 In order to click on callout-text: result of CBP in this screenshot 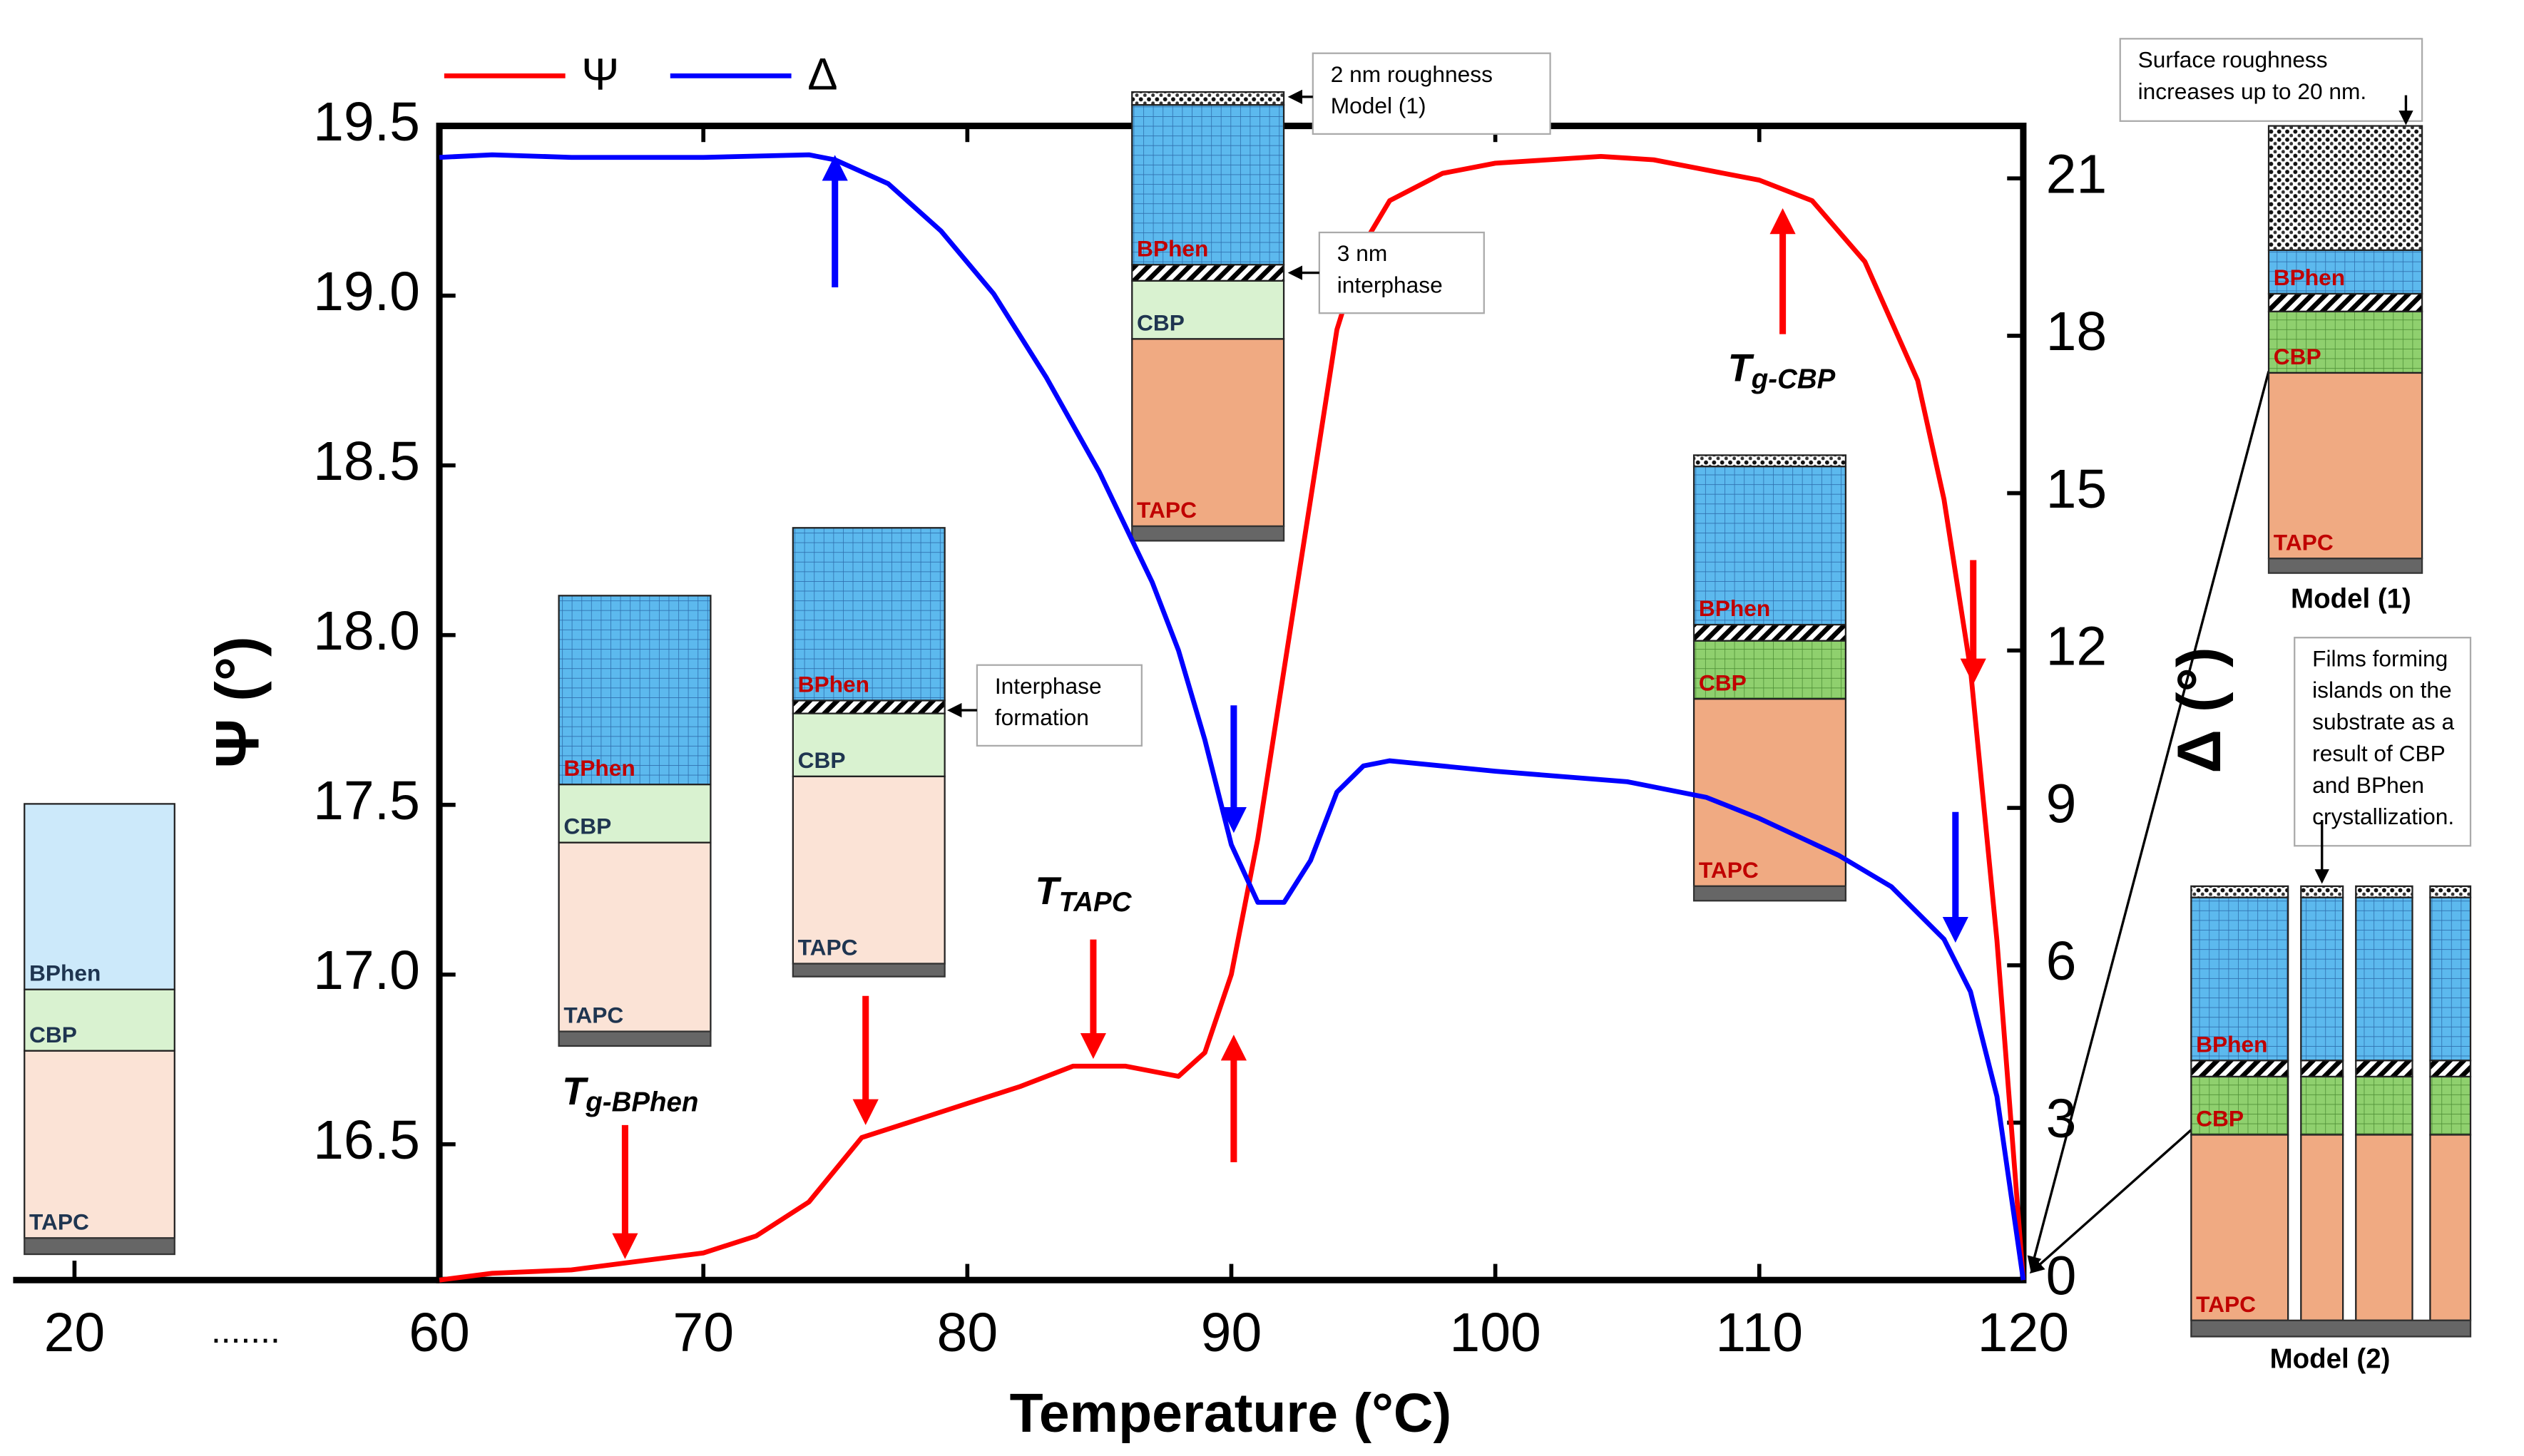, I will do `click(2379, 753)`.